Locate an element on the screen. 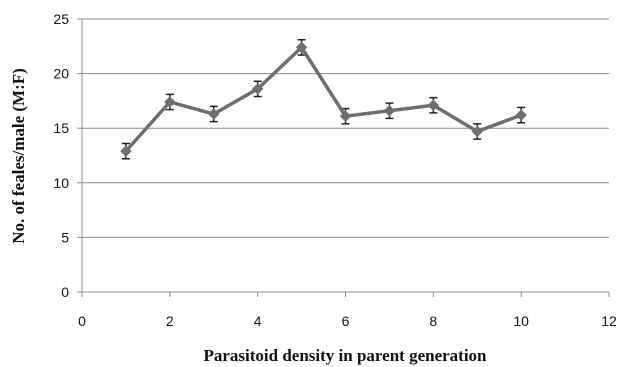 The image size is (621, 367). y-tick-label: 15 is located at coordinates (61, 128).